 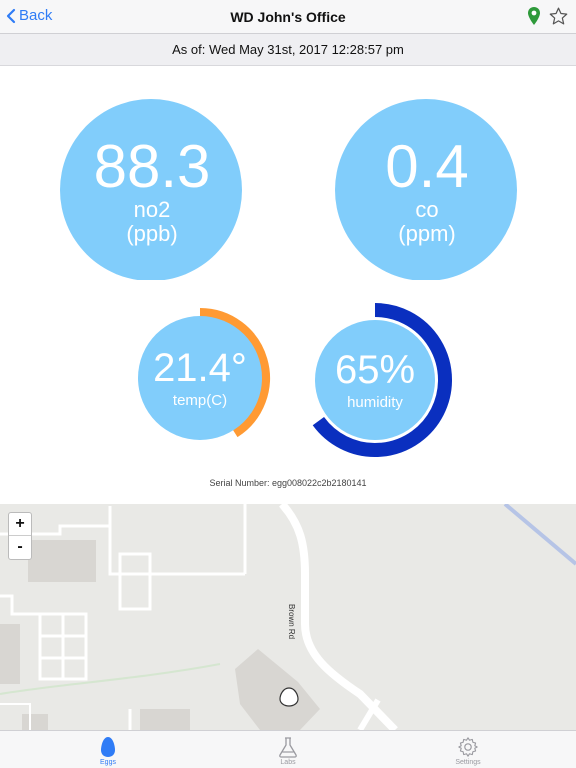 What do you see at coordinates (289, 697) in the screenshot?
I see `egg-marker-icon` at bounding box center [289, 697].